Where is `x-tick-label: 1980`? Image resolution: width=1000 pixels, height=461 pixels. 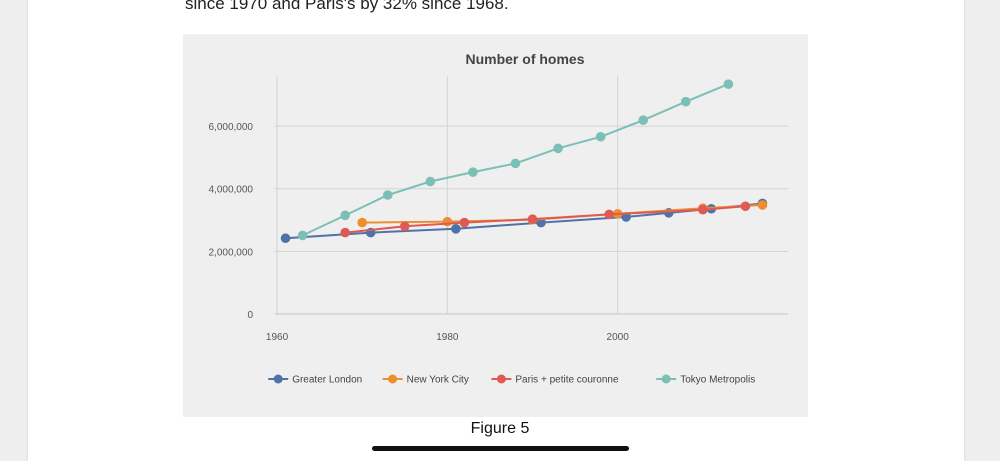 x-tick-label: 1980 is located at coordinates (447, 337).